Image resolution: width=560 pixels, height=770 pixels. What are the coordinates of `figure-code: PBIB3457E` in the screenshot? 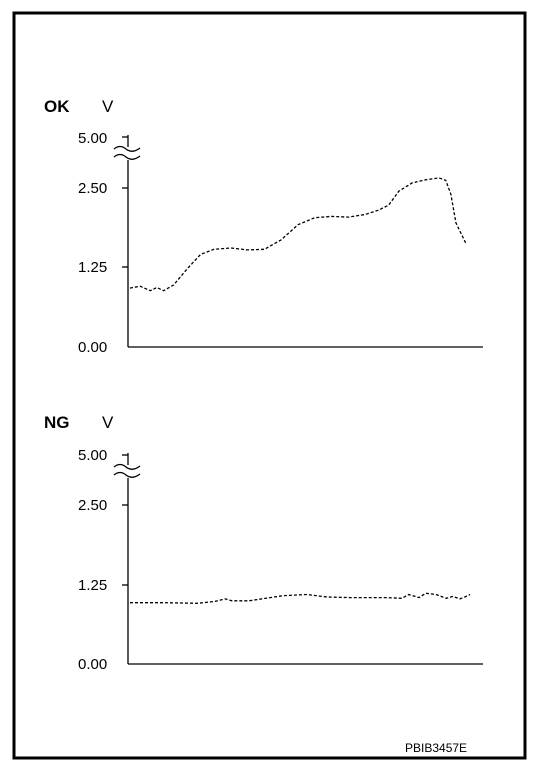 It's located at (436, 748).